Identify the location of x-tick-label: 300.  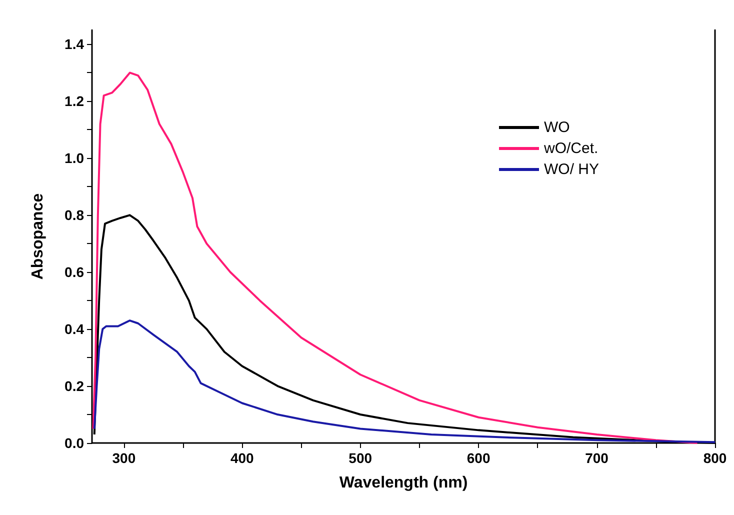
(124, 458).